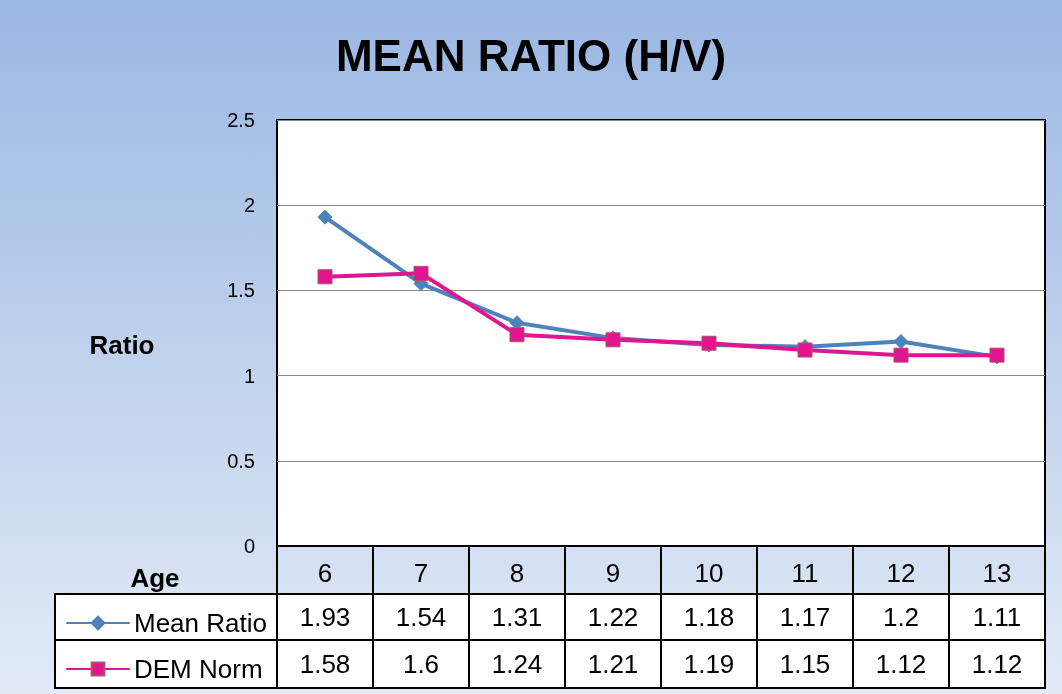  I want to click on x-axis-title: Age, so click(155, 578).